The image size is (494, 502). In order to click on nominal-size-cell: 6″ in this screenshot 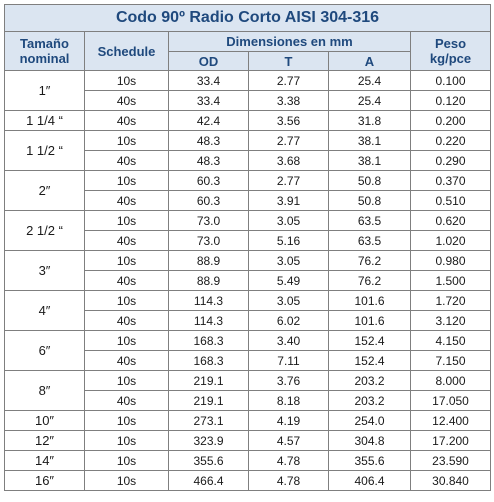, I will do `click(44, 350)`.